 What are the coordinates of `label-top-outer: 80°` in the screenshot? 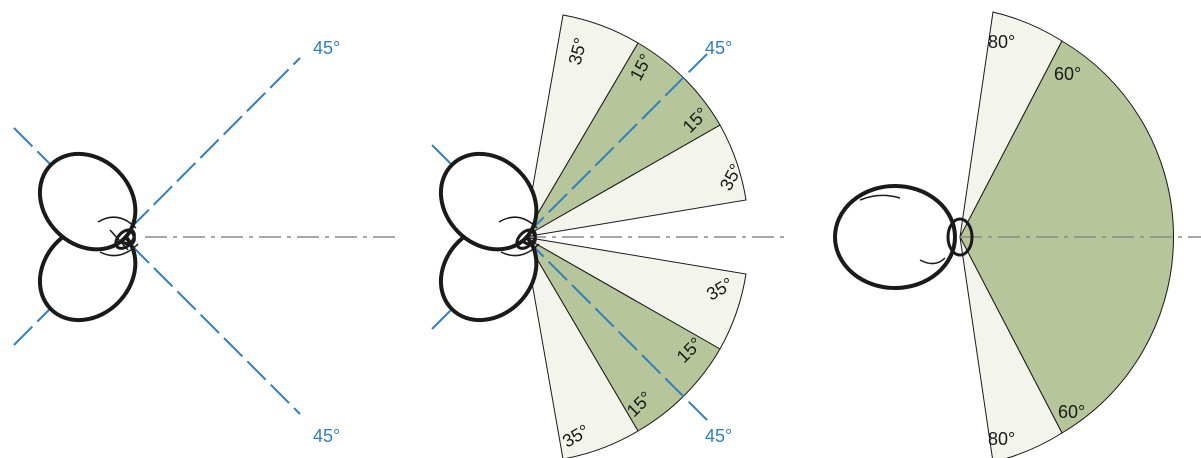 It's located at (1001, 42).